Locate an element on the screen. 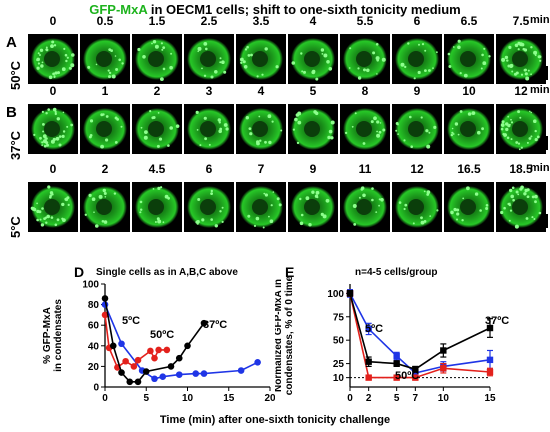  x-tick-label: 2 is located at coordinates (369, 398).